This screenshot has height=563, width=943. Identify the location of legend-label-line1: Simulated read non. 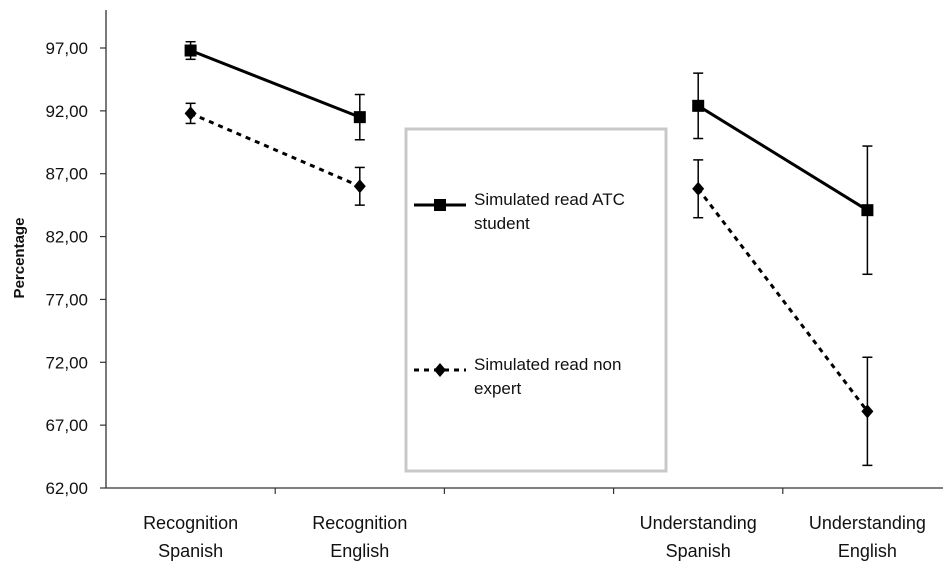
(547, 364).